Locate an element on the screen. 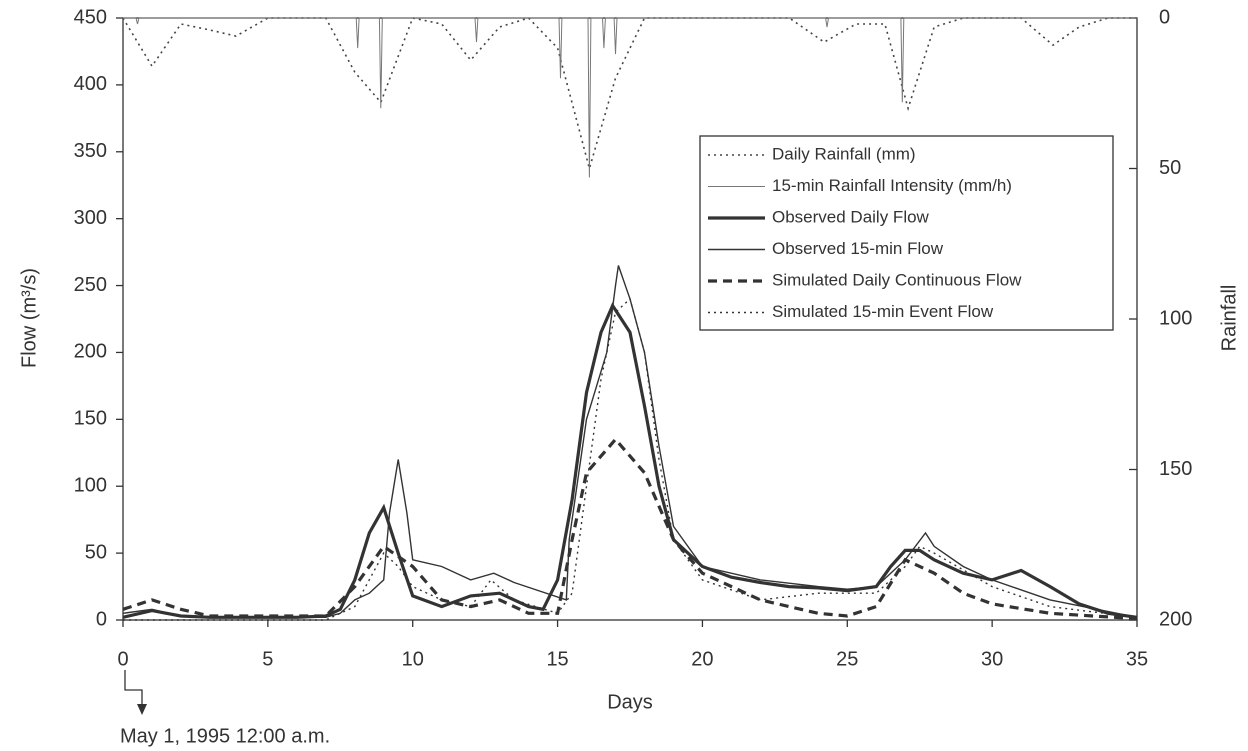 This screenshot has width=1248, height=751. legend-label: Simulated Daily Continuous Flow is located at coordinates (897, 279).